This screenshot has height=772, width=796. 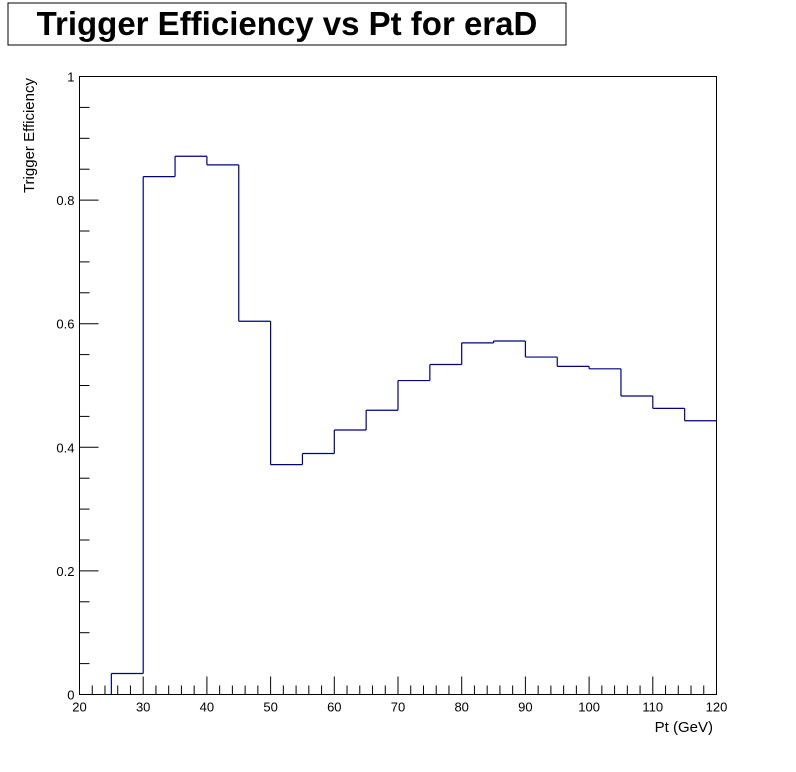 What do you see at coordinates (461, 707) in the screenshot?
I see `x-tick-label: 80` at bounding box center [461, 707].